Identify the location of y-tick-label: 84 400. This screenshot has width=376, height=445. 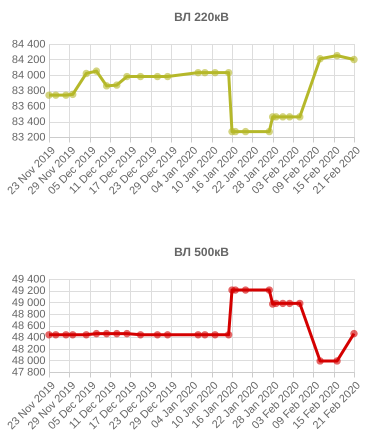
(29, 44).